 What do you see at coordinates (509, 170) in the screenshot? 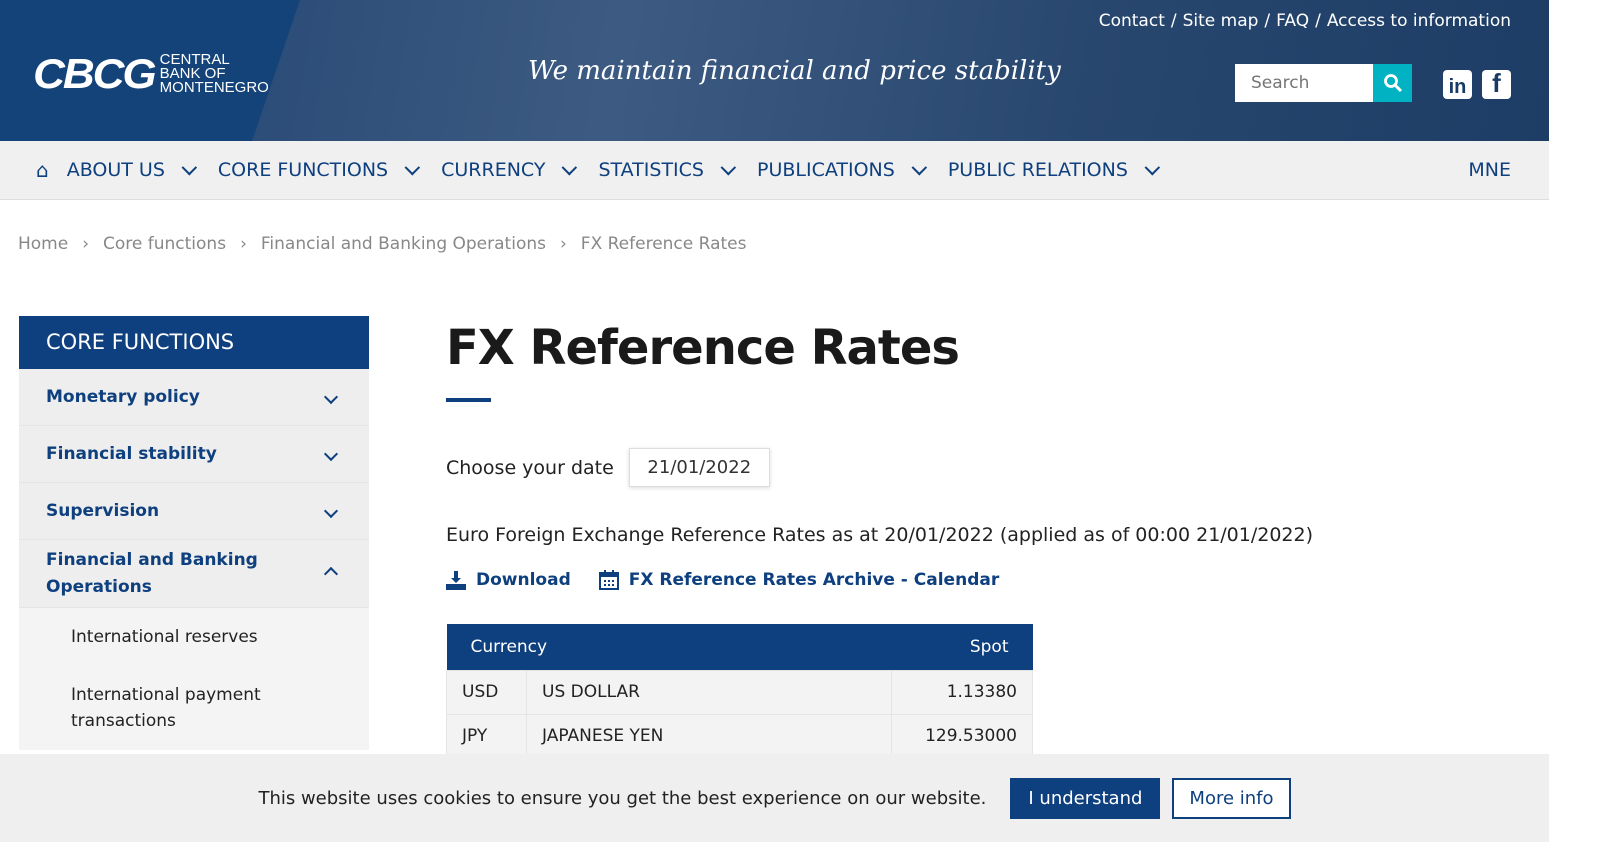
I see `nav-currency: CURRENCY` at bounding box center [509, 170].